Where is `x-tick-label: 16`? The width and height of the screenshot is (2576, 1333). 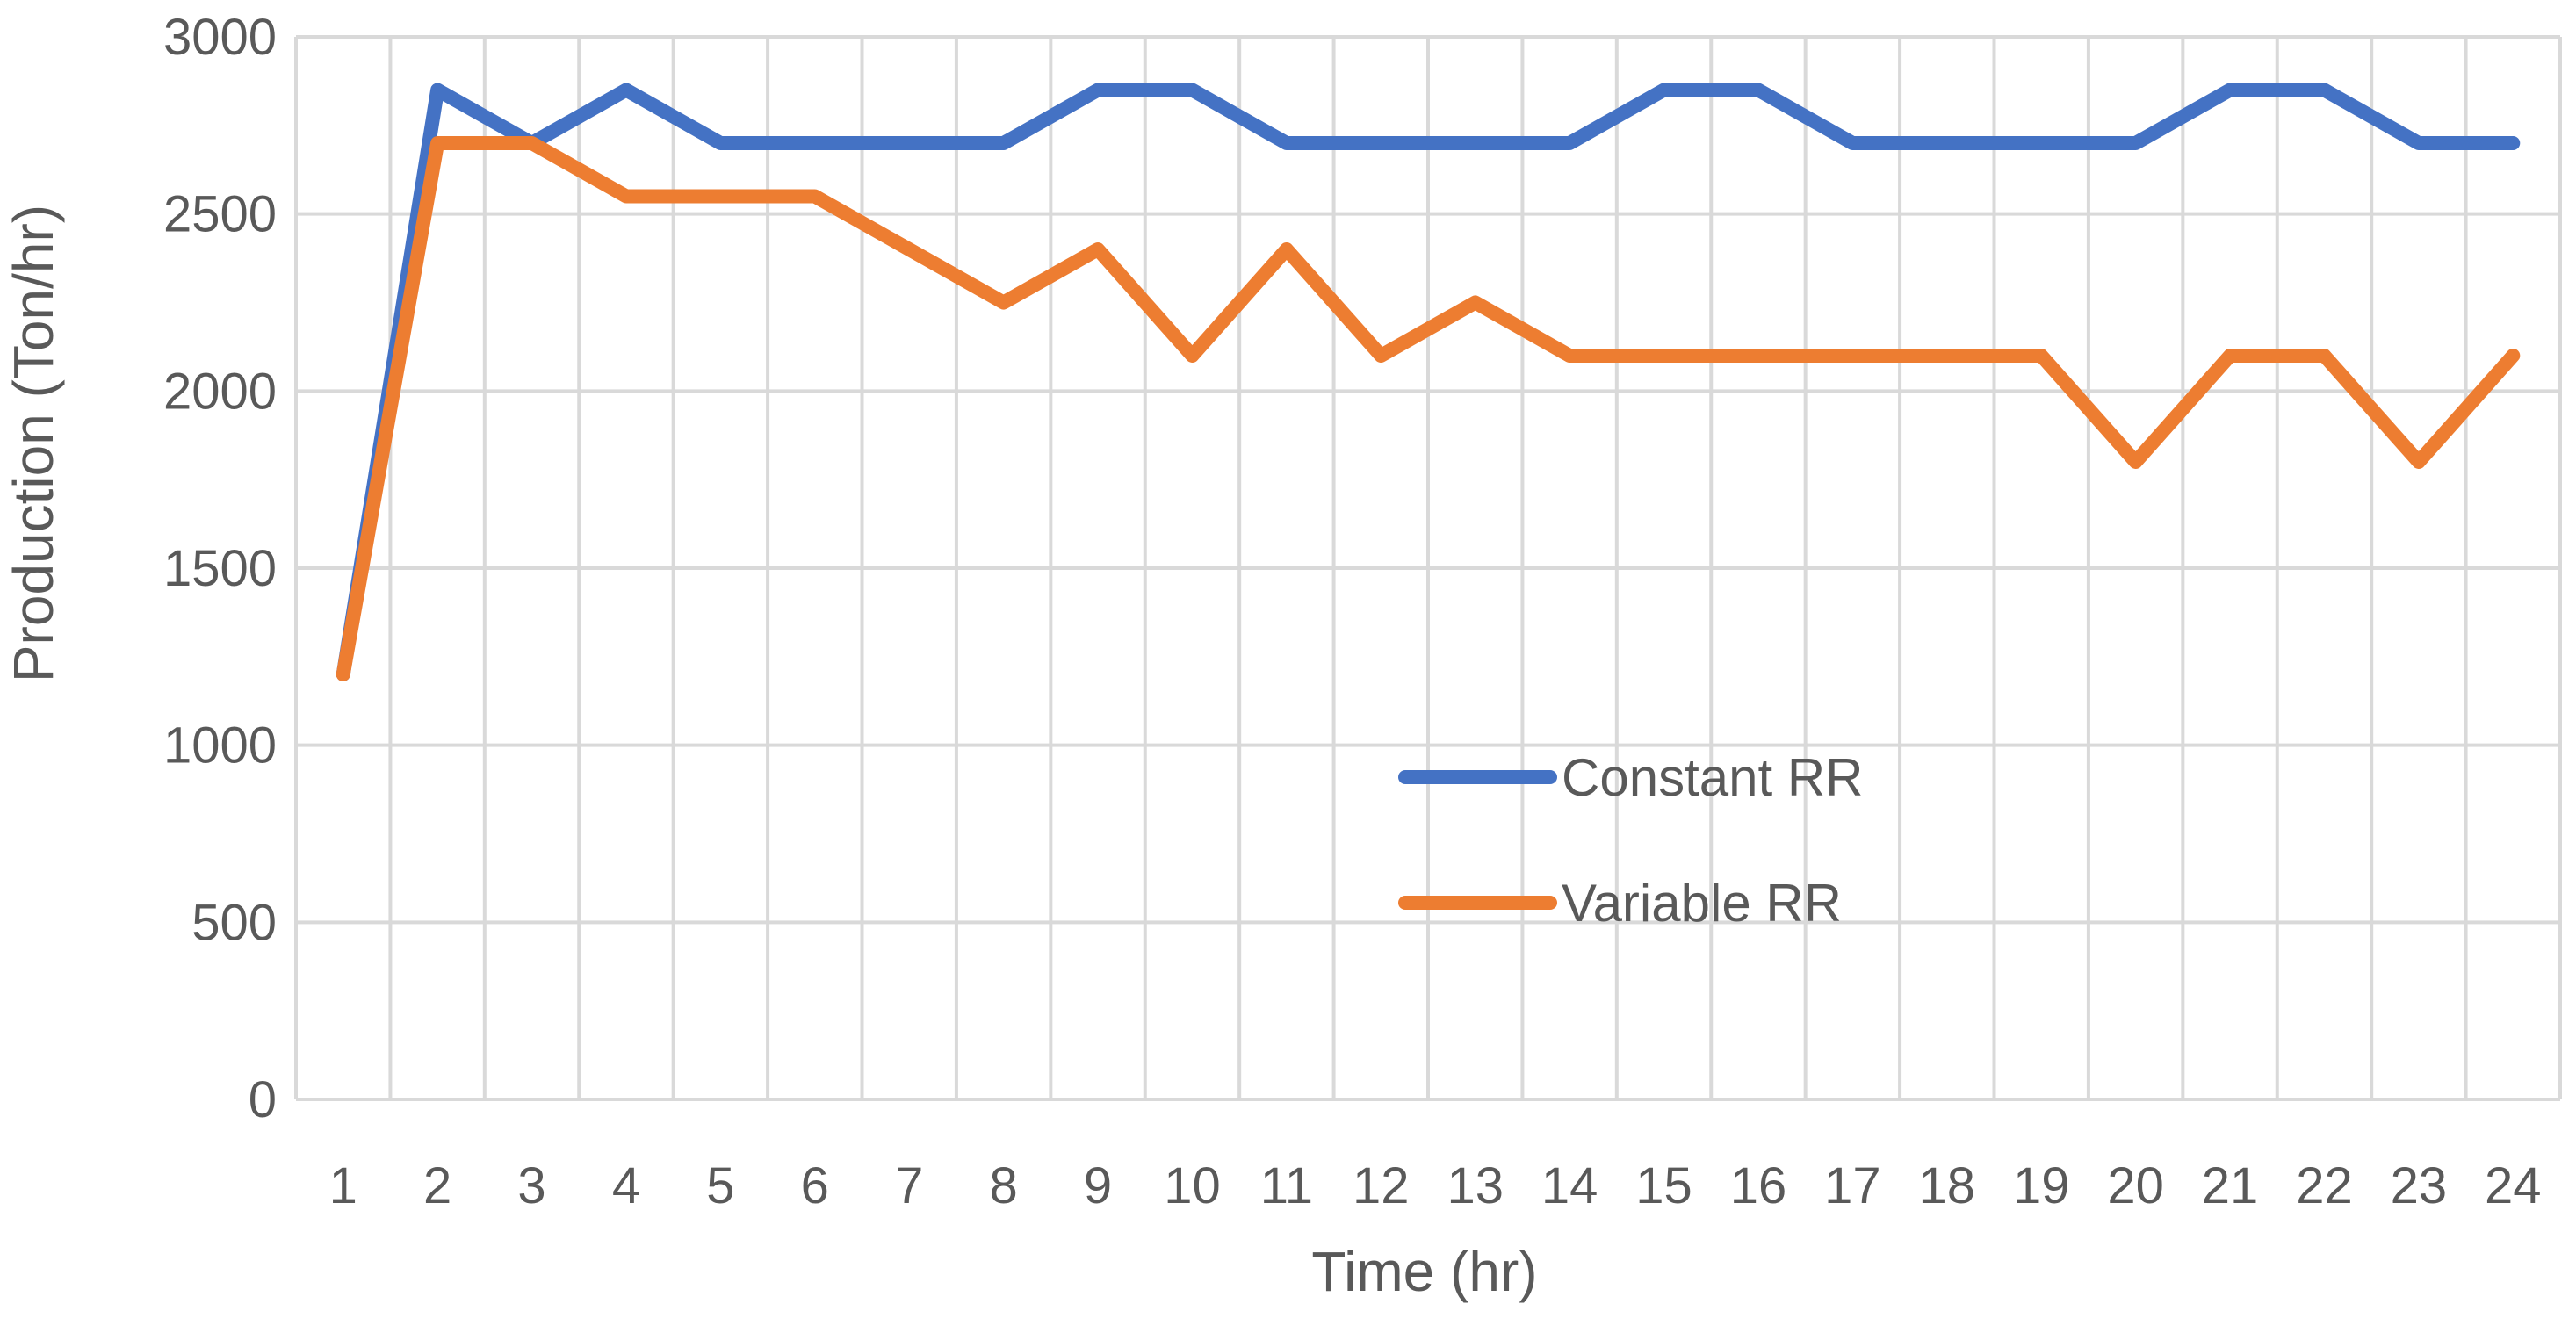 x-tick-label: 16 is located at coordinates (1758, 1185).